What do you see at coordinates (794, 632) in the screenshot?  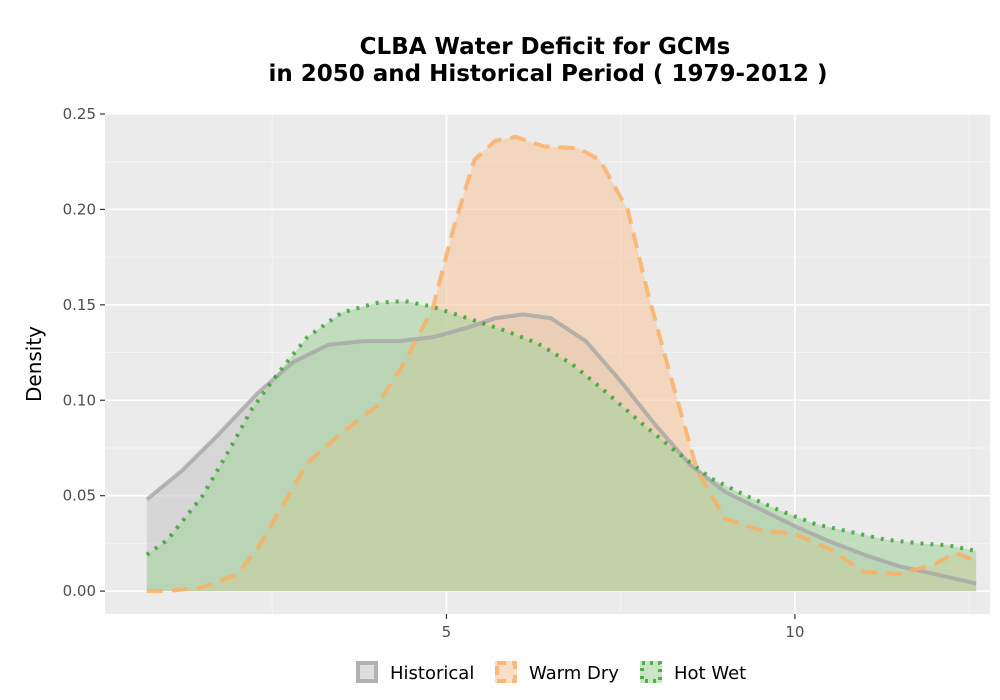 I see `x-tick-label: 10` at bounding box center [794, 632].